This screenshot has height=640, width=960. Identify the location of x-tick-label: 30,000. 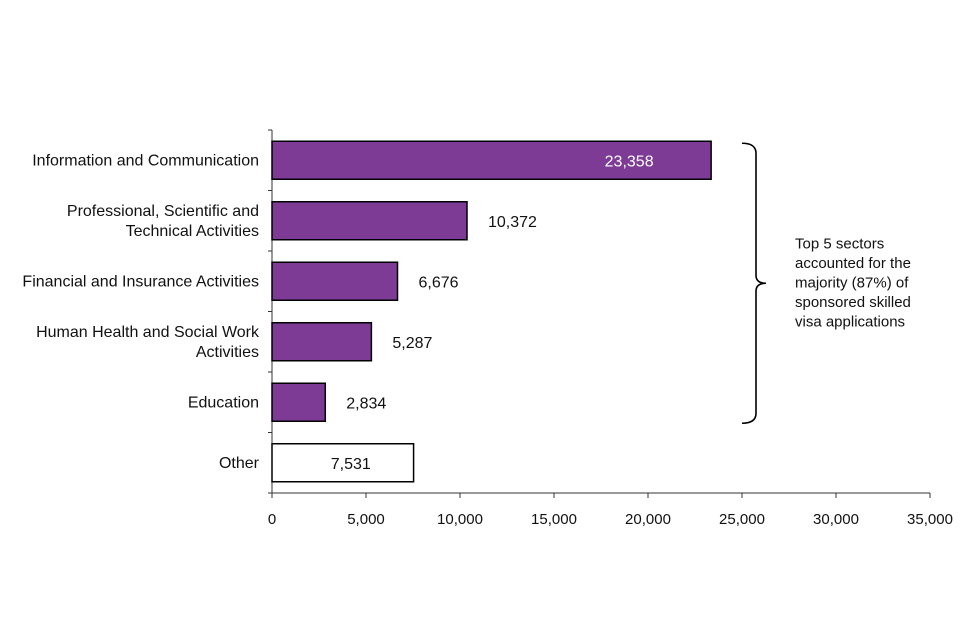
(836, 519).